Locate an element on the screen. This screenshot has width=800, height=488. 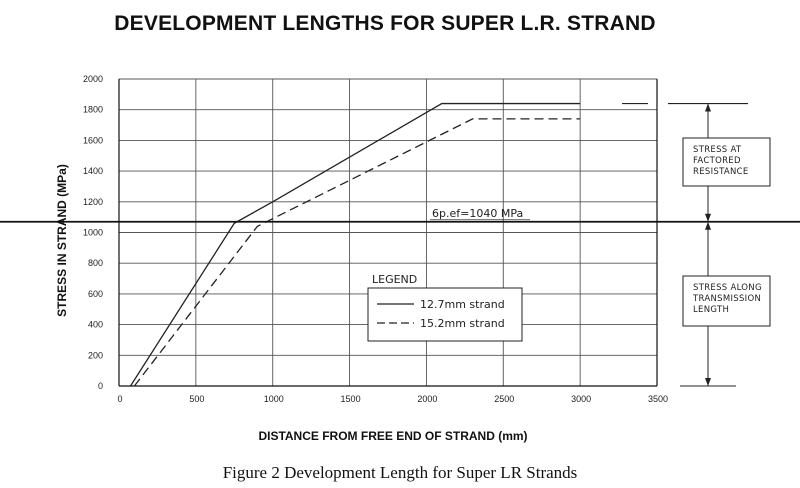
reference-line-label: 6p.ef=1040 MPa is located at coordinates (477, 213).